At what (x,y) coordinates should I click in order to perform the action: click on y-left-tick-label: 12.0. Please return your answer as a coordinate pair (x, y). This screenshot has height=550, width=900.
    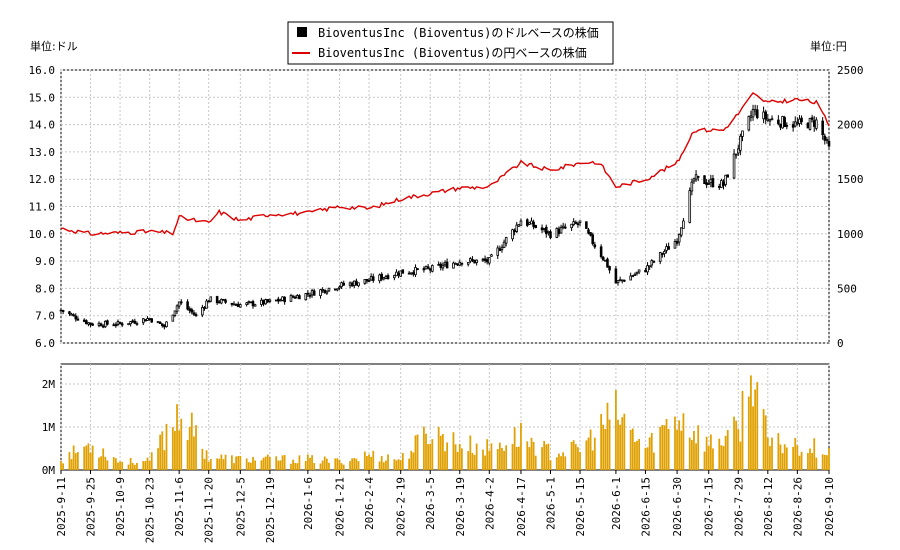
    Looking at the image, I should click on (42, 179).